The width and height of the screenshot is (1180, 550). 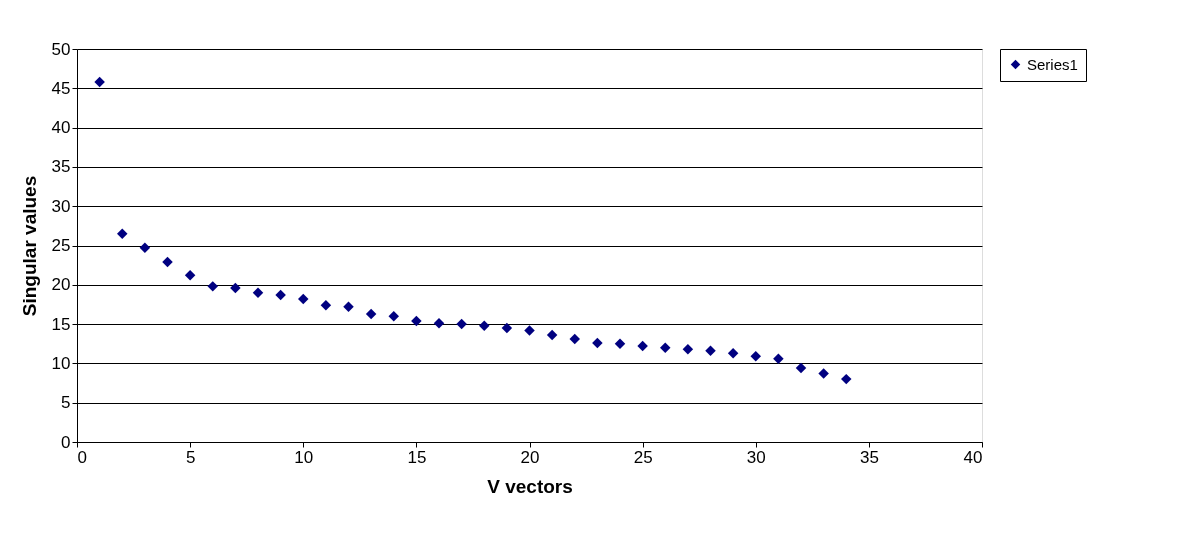 What do you see at coordinates (756, 457) in the screenshot?
I see `x-tick-label: 30` at bounding box center [756, 457].